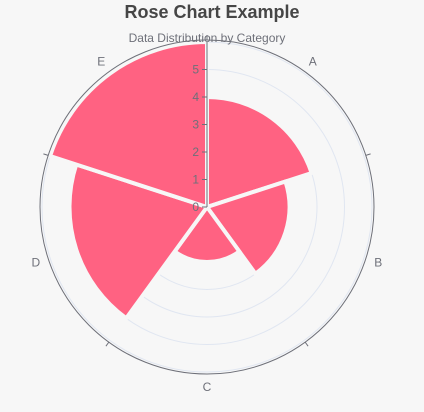 The image size is (424, 412). Describe the element at coordinates (211, 12) in the screenshot. I see `chart-title: Rose Chart Example` at that location.